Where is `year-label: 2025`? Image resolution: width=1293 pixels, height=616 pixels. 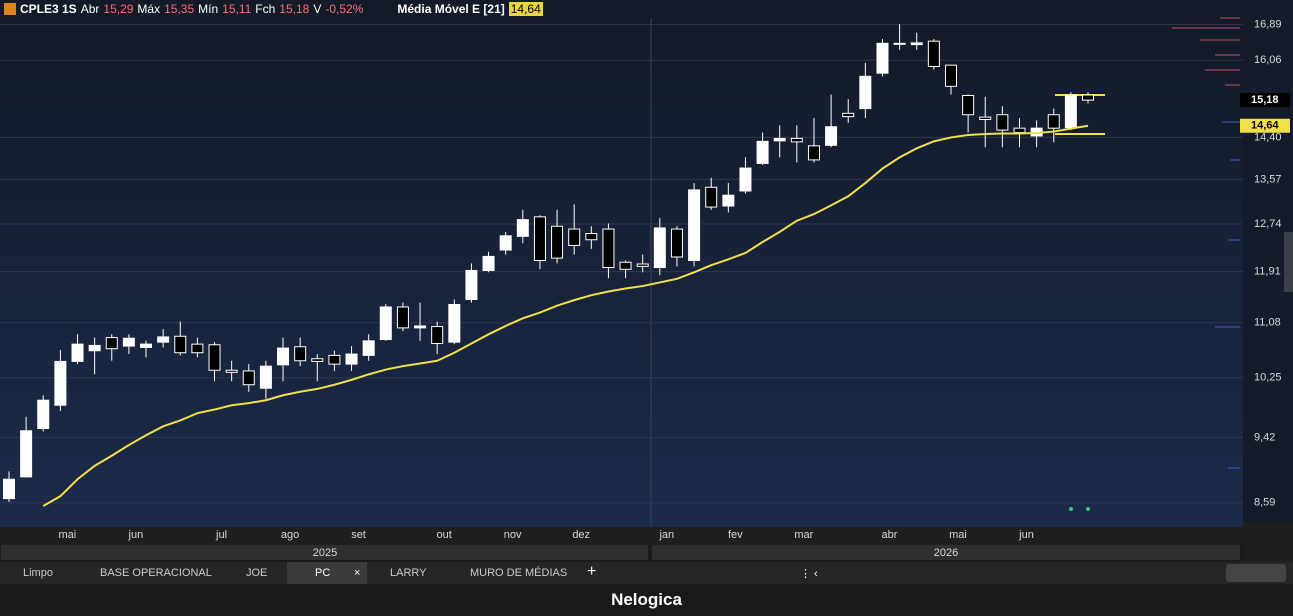
year-label: 2025 is located at coordinates (325, 553).